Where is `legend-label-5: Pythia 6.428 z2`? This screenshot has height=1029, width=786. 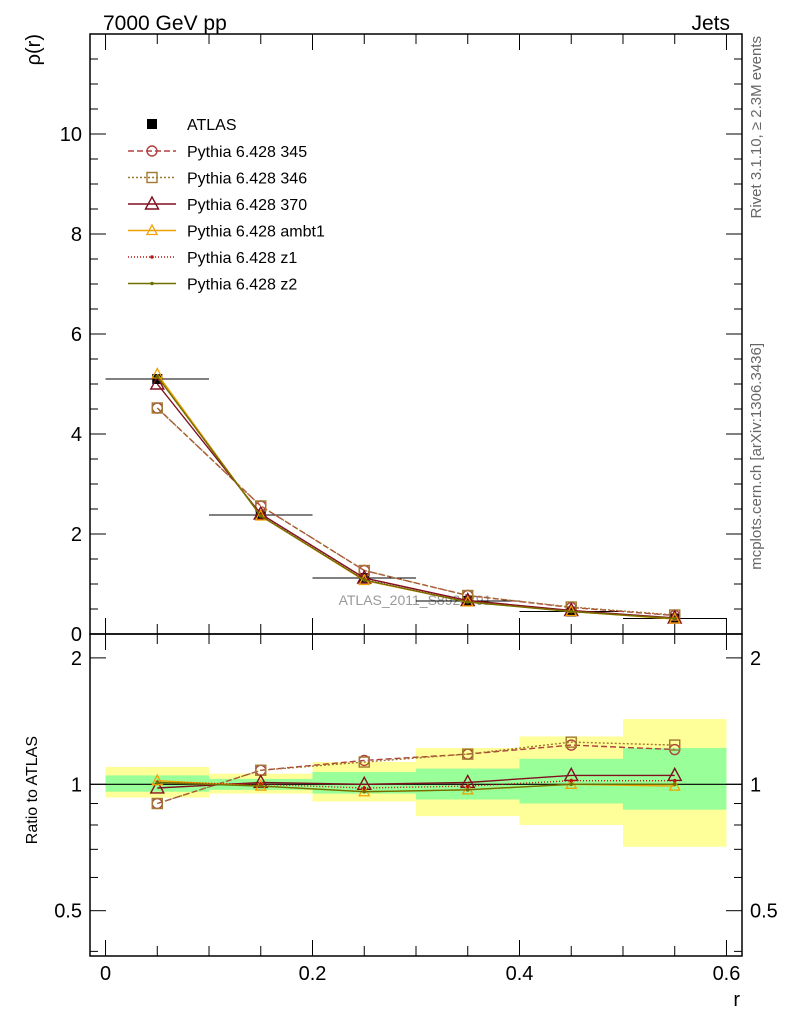 legend-label-5: Pythia 6.428 z2 is located at coordinates (242, 285).